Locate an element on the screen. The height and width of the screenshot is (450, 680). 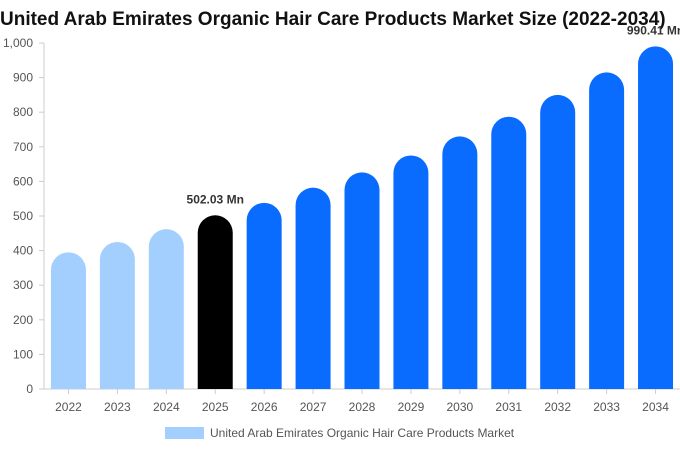
bar-2034 is located at coordinates (656, 217).